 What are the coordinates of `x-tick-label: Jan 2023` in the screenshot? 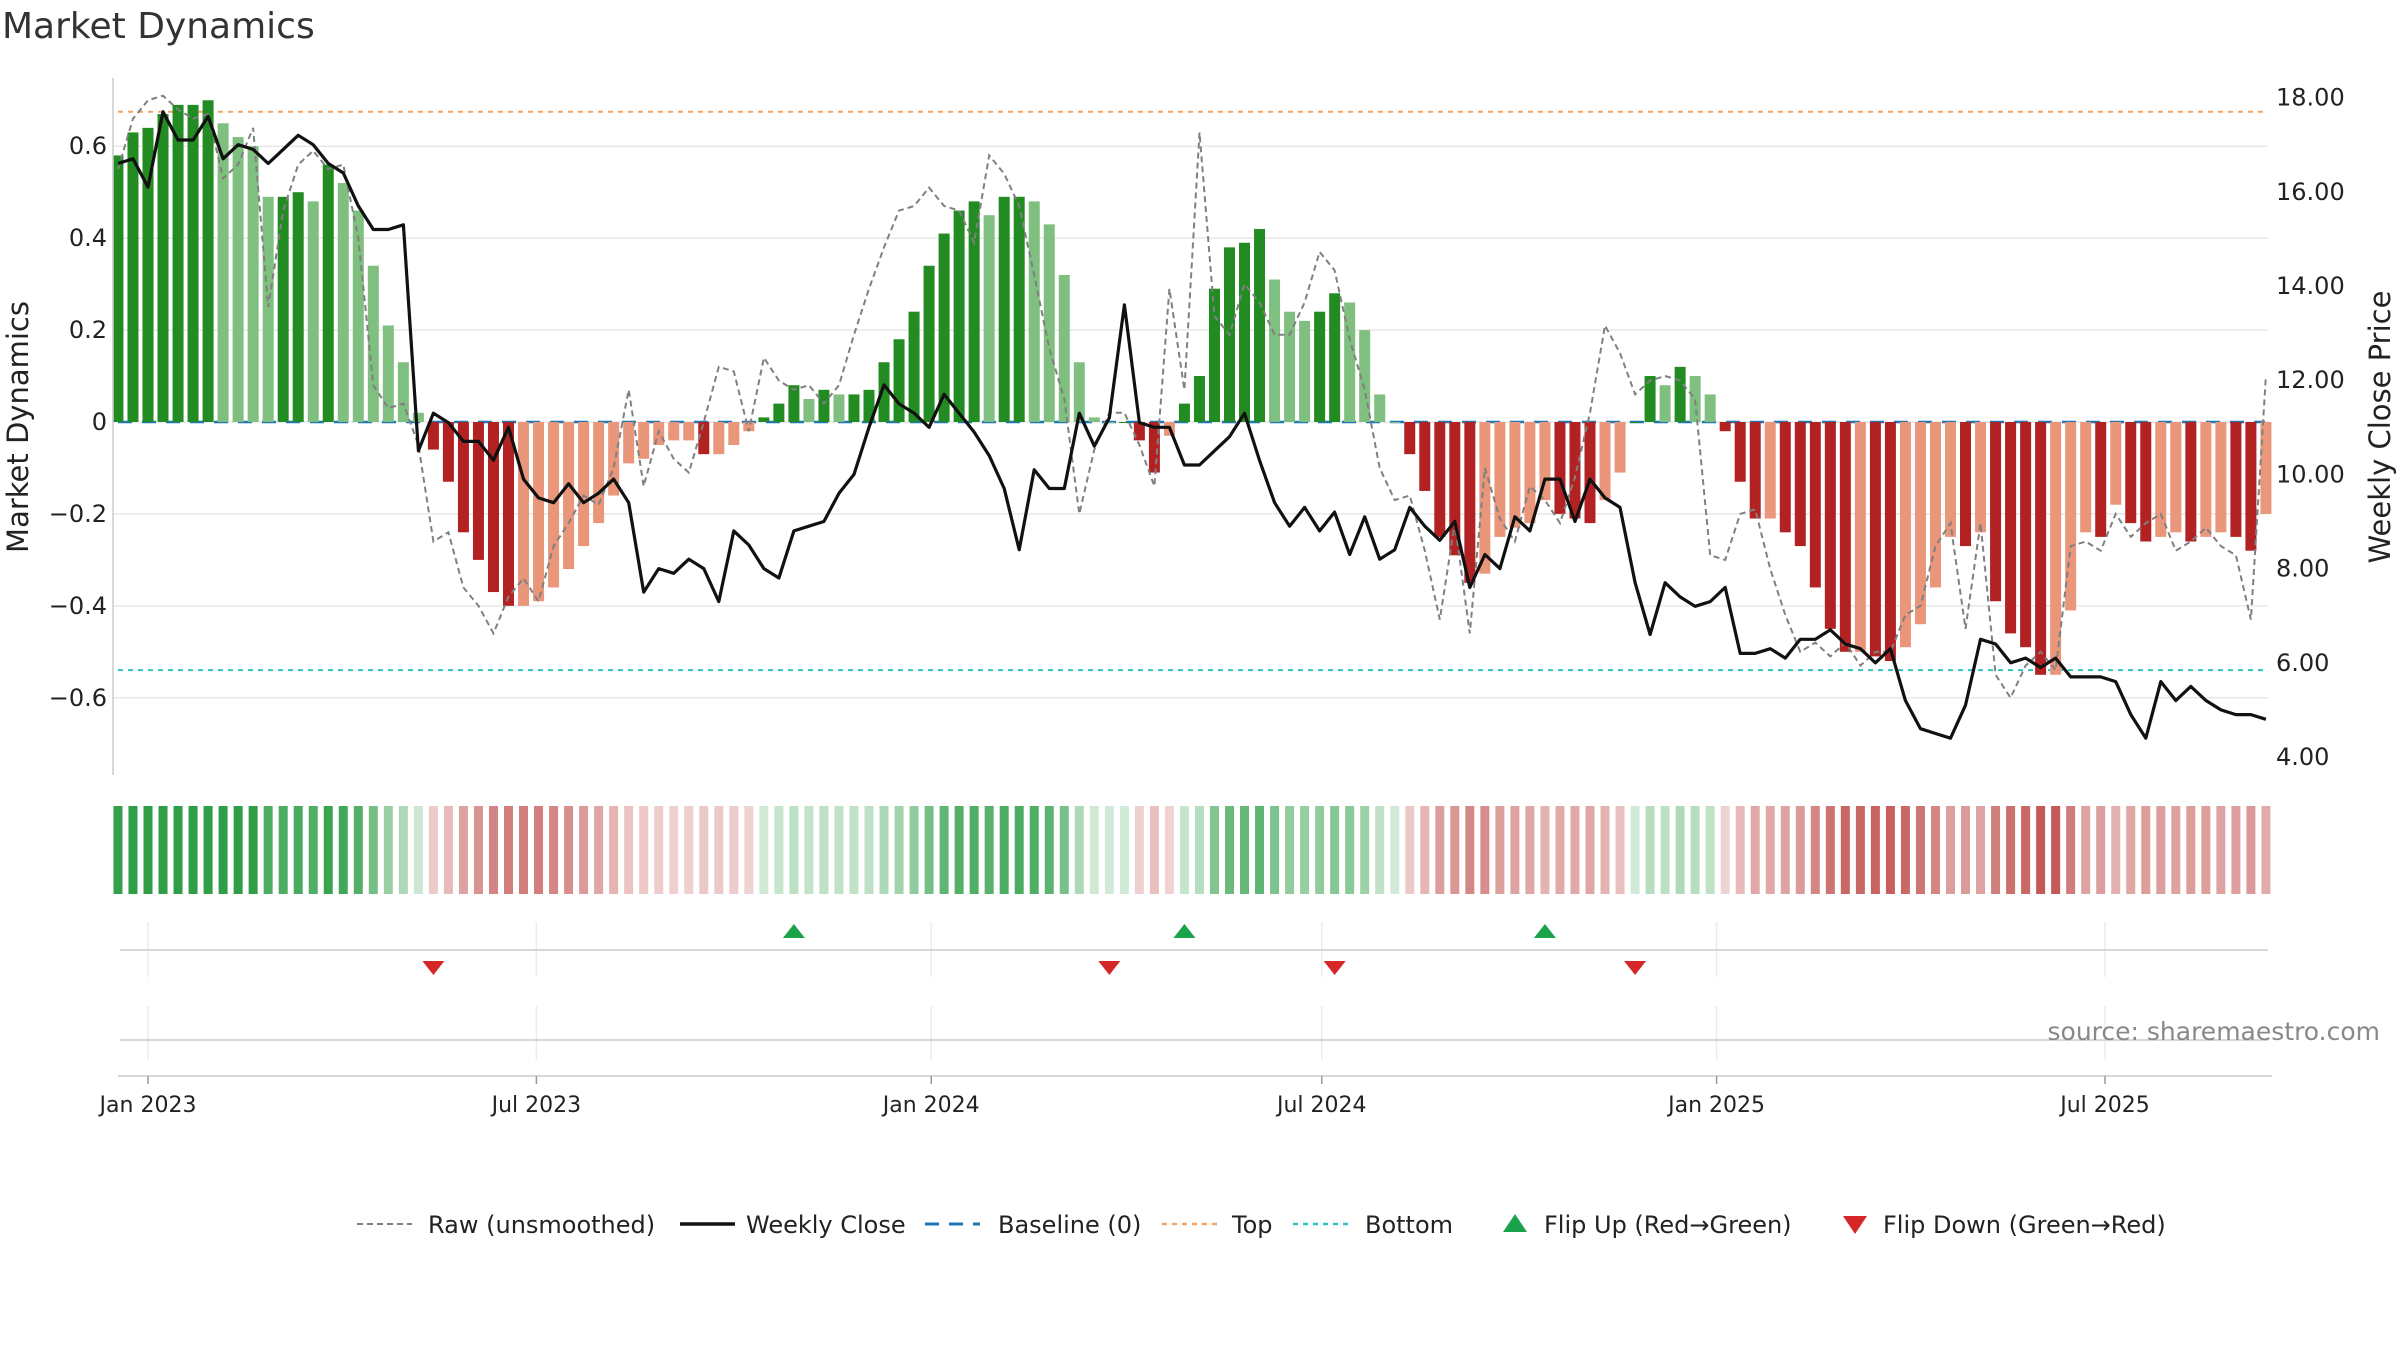 It's located at (147, 1105).